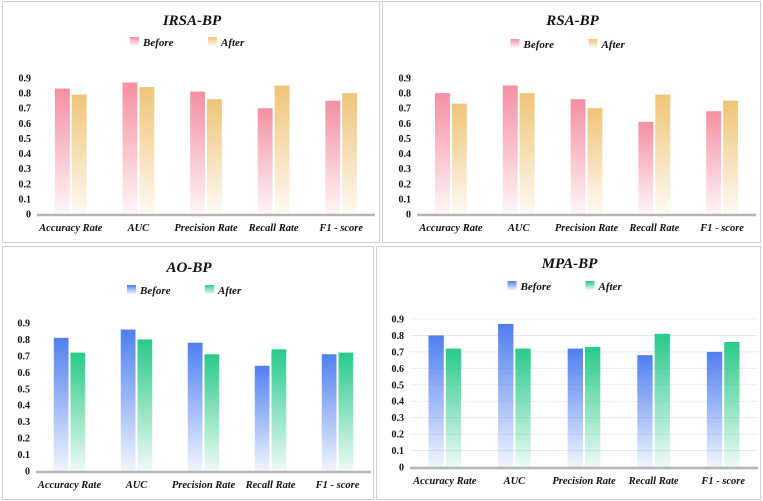  I want to click on chart-title: MPA-BP, so click(569, 264).